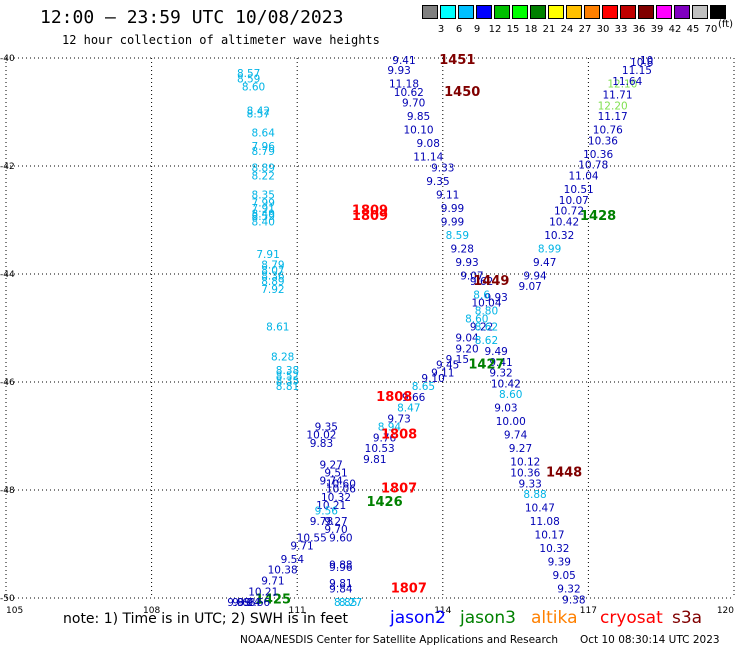  Describe the element at coordinates (287, 382) in the screenshot. I see `wave-height-value: 8.35` at that location.